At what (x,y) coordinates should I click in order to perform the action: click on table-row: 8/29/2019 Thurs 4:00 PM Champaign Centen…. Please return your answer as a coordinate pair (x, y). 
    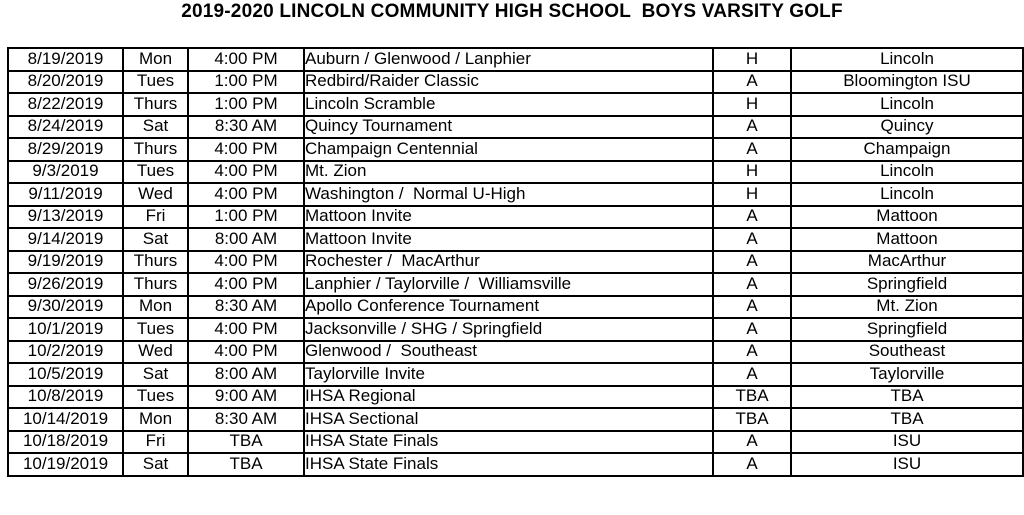
    Looking at the image, I should click on (515, 149).